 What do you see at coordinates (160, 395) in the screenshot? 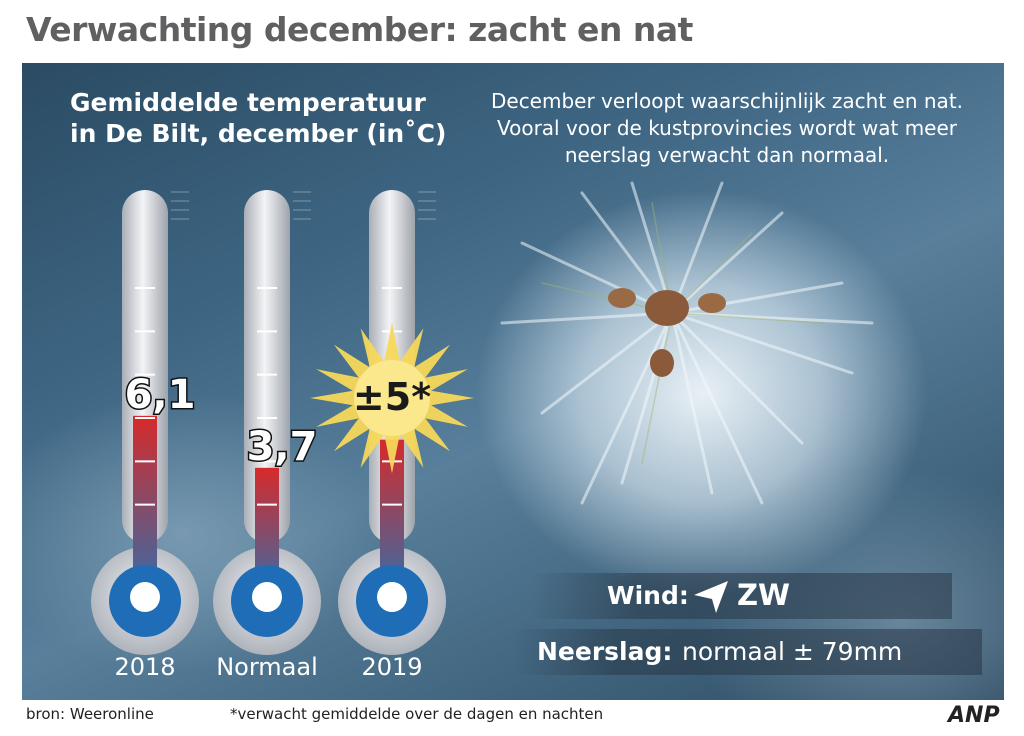
I see `value-label-0: 6,1` at bounding box center [160, 395].